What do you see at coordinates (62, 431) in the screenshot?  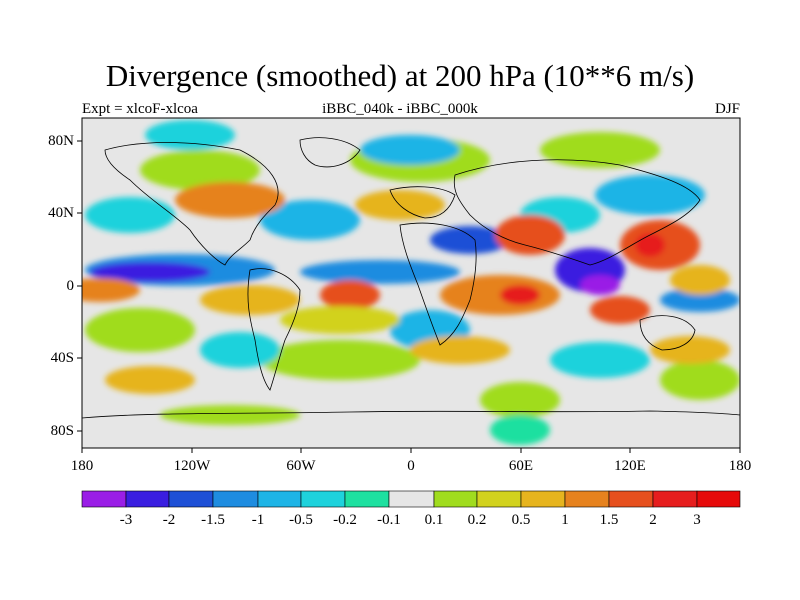 I see `lat-label: 80S` at bounding box center [62, 431].